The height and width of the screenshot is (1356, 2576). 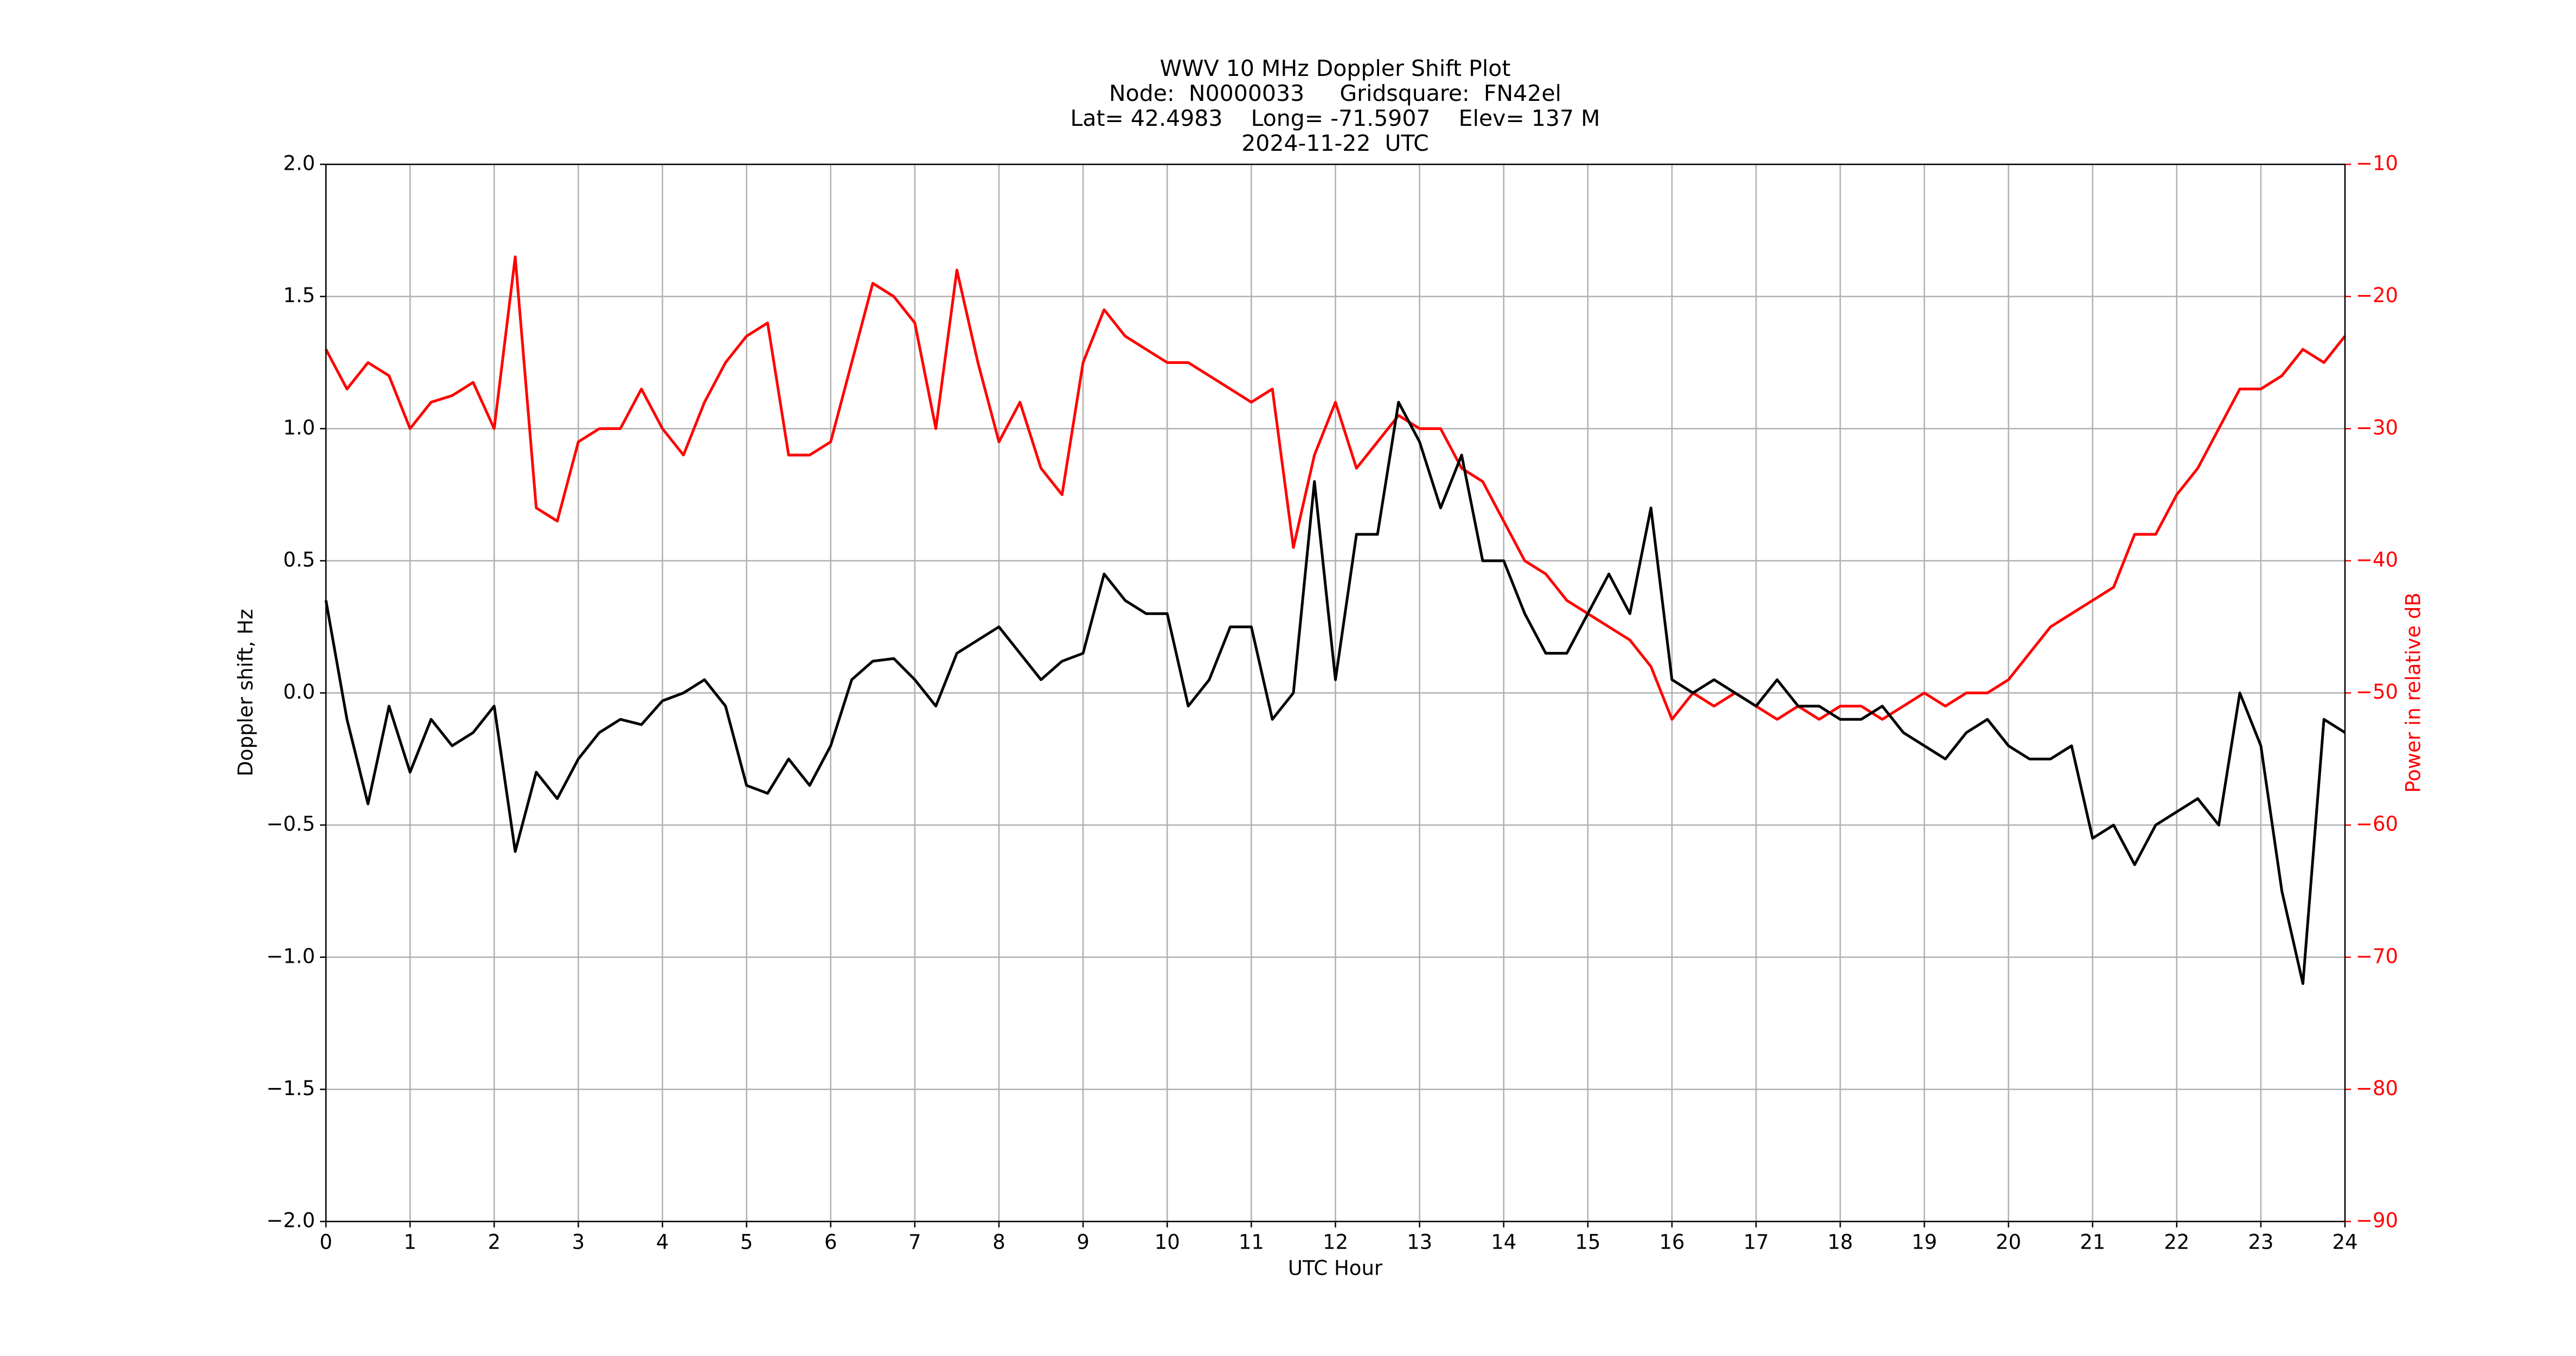 I want to click on y-tick-label: −2.0, so click(x=290, y=1220).